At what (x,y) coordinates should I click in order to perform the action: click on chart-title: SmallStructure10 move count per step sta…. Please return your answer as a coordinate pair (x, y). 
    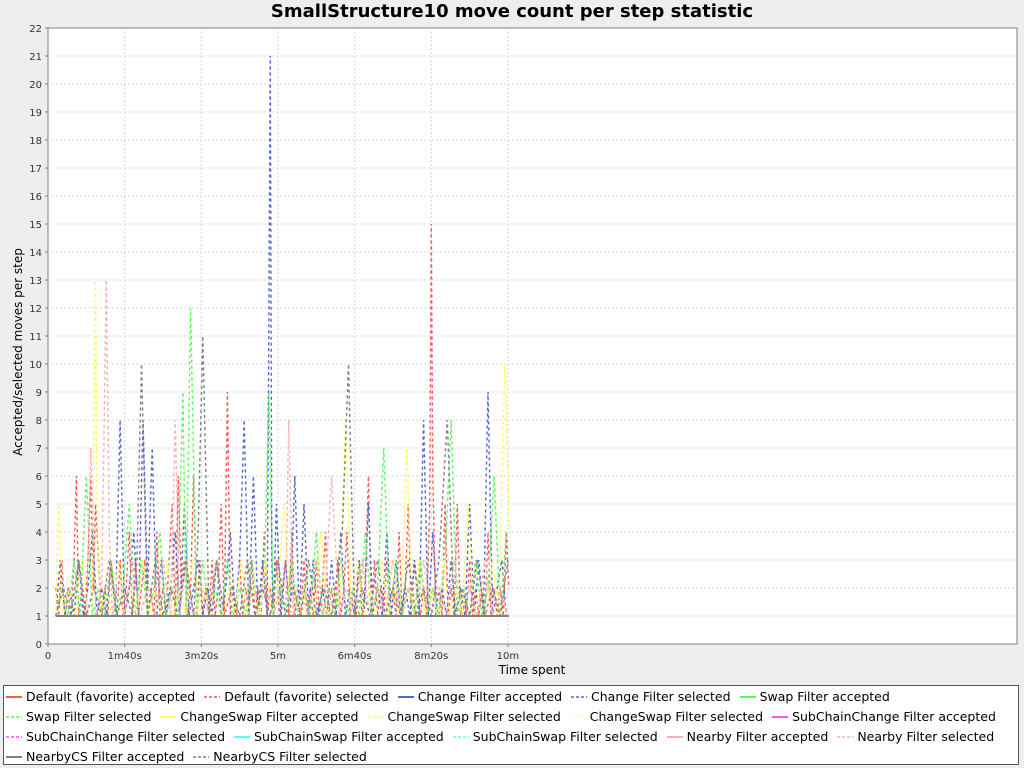
    Looking at the image, I should click on (512, 11).